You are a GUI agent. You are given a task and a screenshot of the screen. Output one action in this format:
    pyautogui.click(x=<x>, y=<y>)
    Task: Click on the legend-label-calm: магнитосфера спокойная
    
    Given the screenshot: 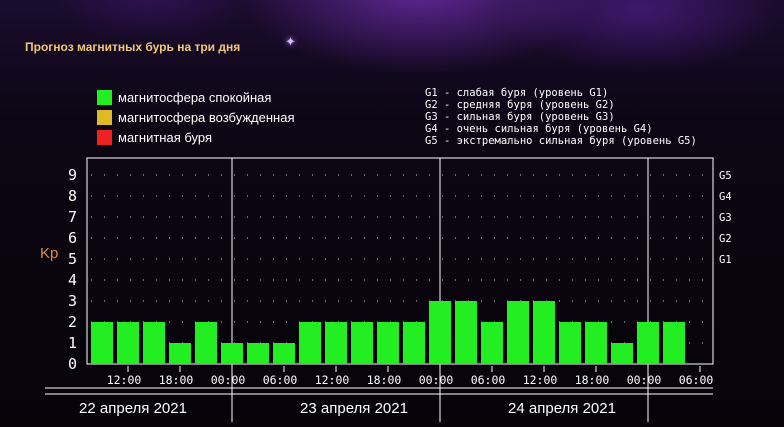 What is the action you would take?
    pyautogui.click(x=195, y=97)
    